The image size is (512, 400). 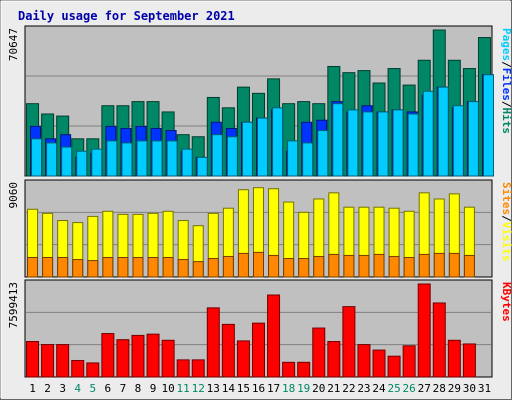 What do you see at coordinates (379, 388) in the screenshot?
I see `x-tick-label-day-24: 24` at bounding box center [379, 388].